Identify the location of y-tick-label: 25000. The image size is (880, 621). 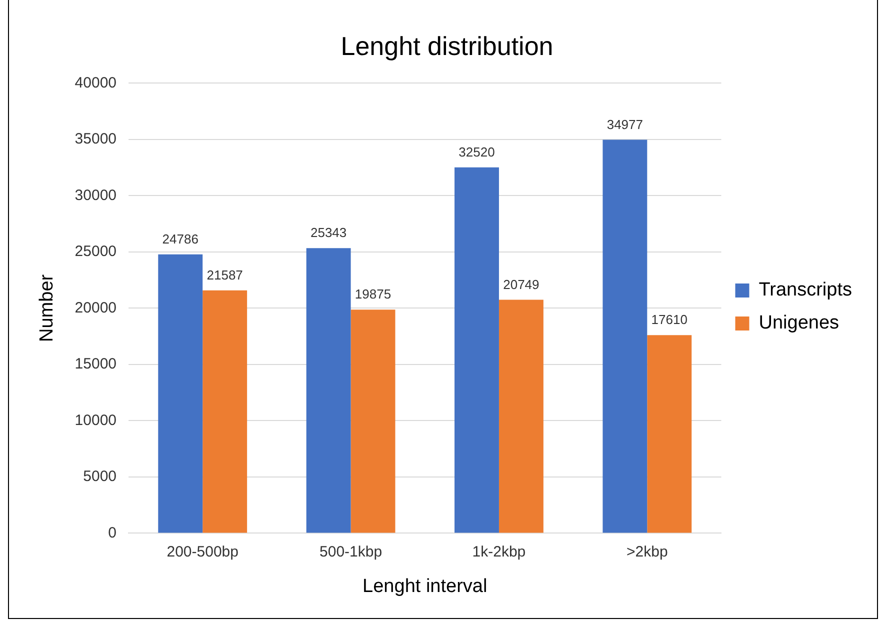
(95, 251).